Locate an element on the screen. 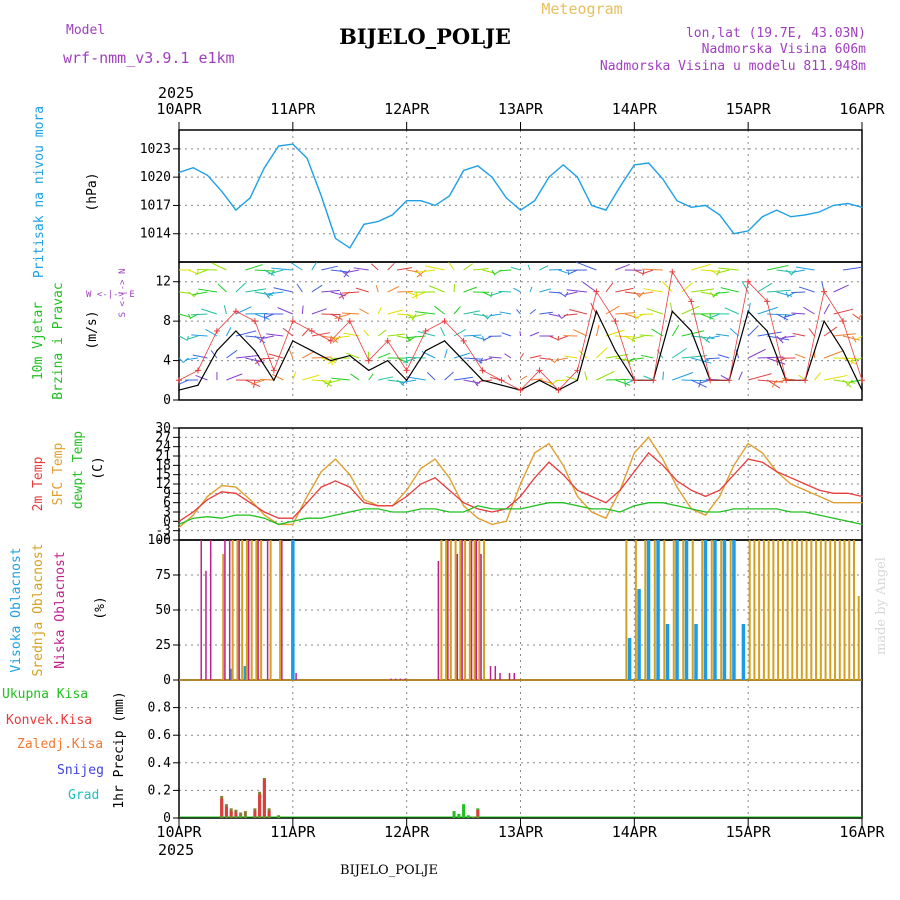 Image resolution: width=900 pixels, height=900 pixels. x-label-top: 12APR is located at coordinates (407, 109).